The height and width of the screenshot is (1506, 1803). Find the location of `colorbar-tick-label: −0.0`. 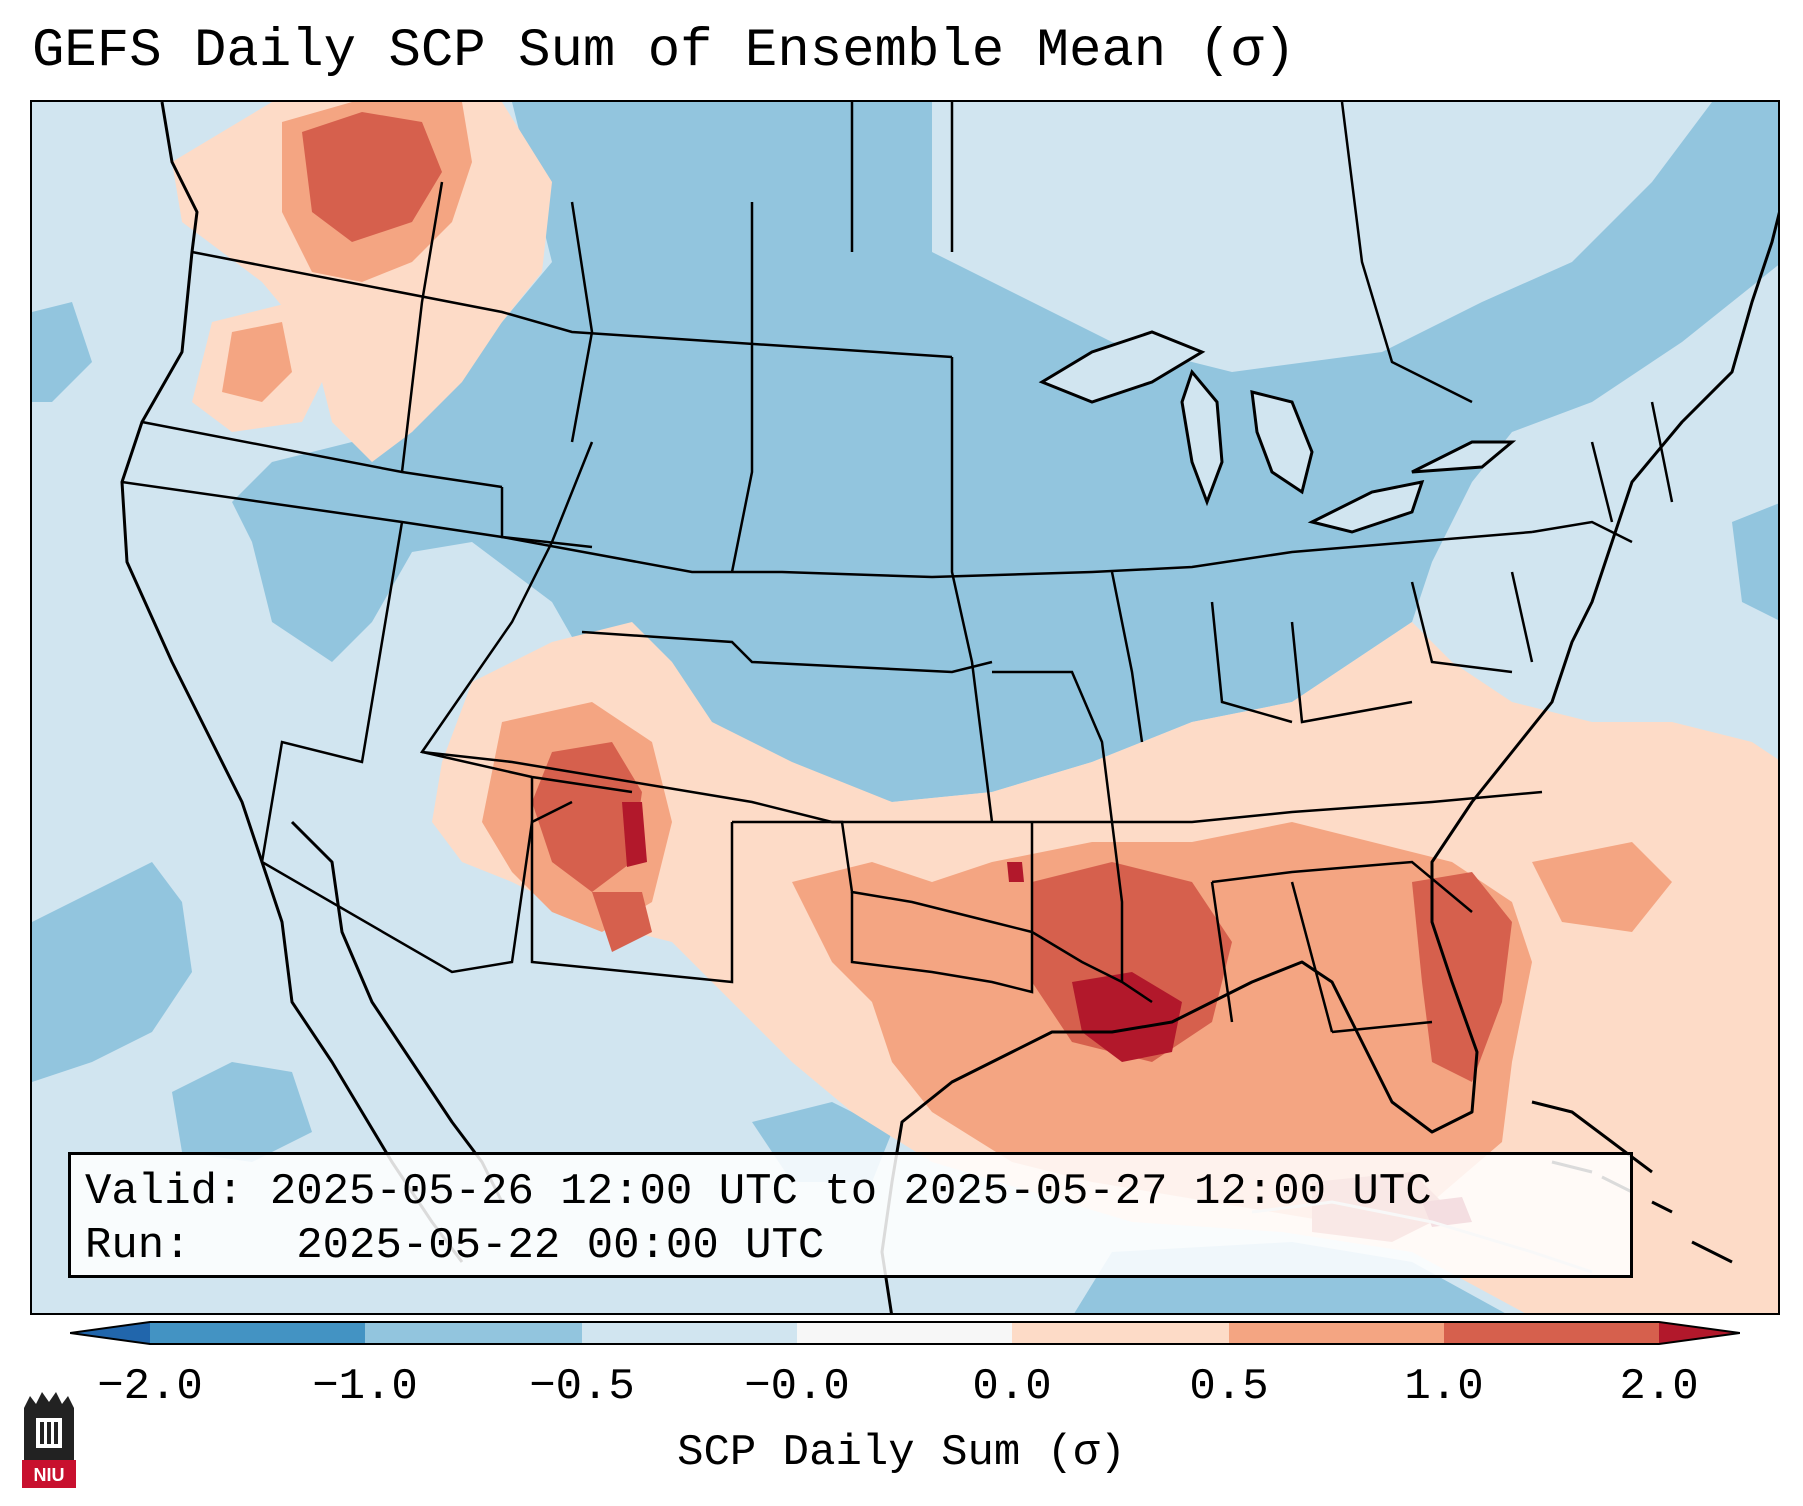

colorbar-tick-label: −0.0 is located at coordinates (797, 1387).